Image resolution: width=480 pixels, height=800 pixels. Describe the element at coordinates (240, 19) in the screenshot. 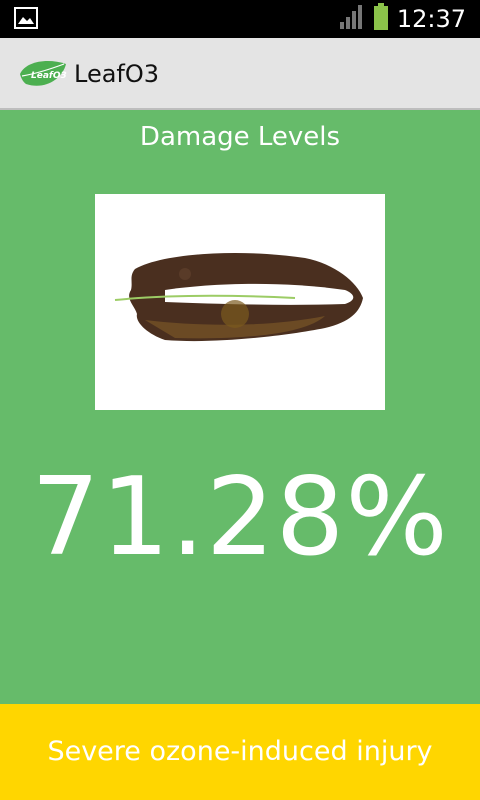

I see `status-bar: 12:37` at that location.